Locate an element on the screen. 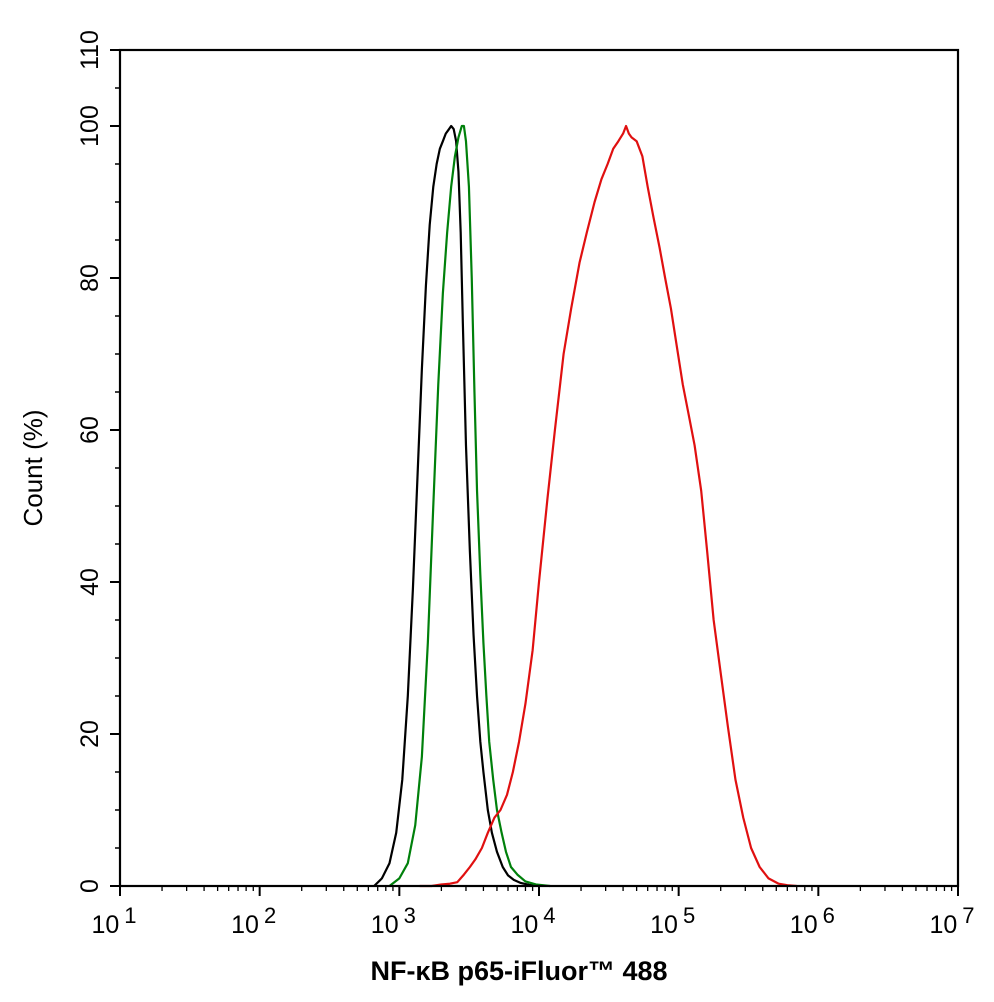  series-2-line is located at coordinates (469, 506).